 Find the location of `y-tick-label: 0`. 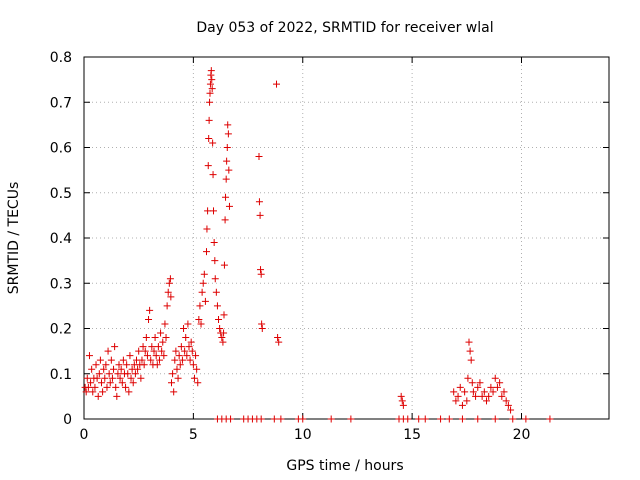

y-tick-label: 0 is located at coordinates (67, 420).